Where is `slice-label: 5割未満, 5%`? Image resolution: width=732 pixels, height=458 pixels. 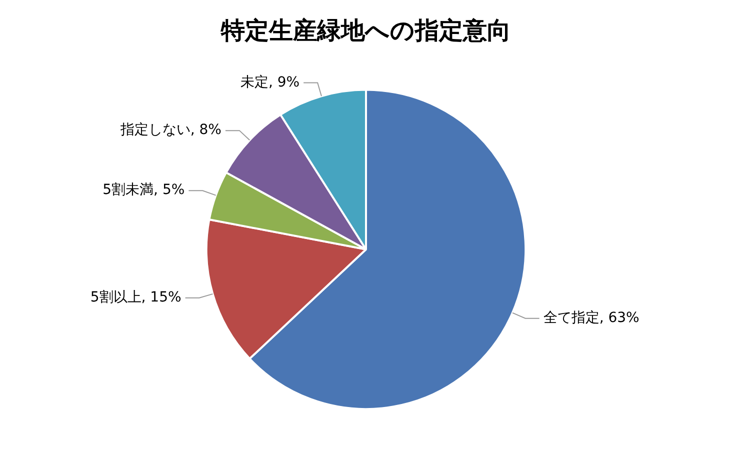
slice-label: 5割未満, 5% is located at coordinates (143, 190).